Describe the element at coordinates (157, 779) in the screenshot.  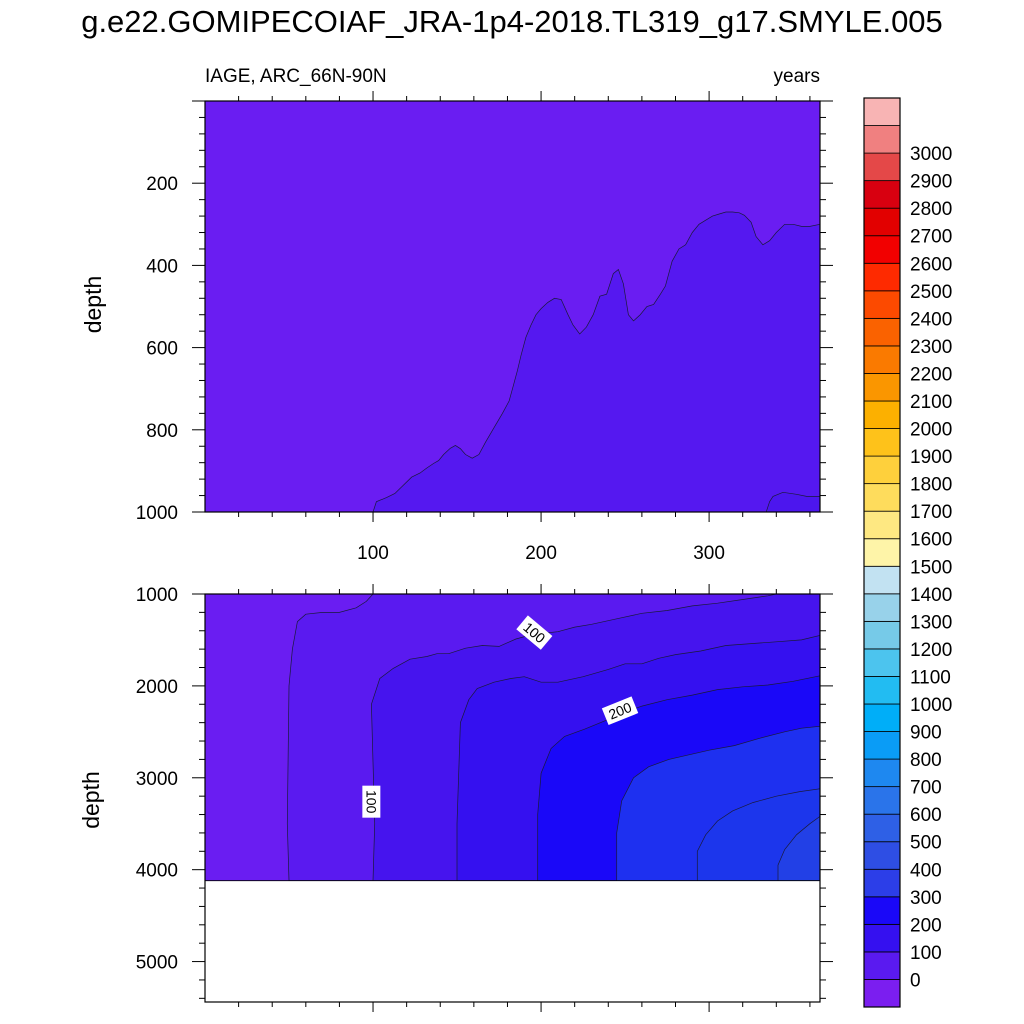
I see `bottom-y-tick-label: 3000` at that location.